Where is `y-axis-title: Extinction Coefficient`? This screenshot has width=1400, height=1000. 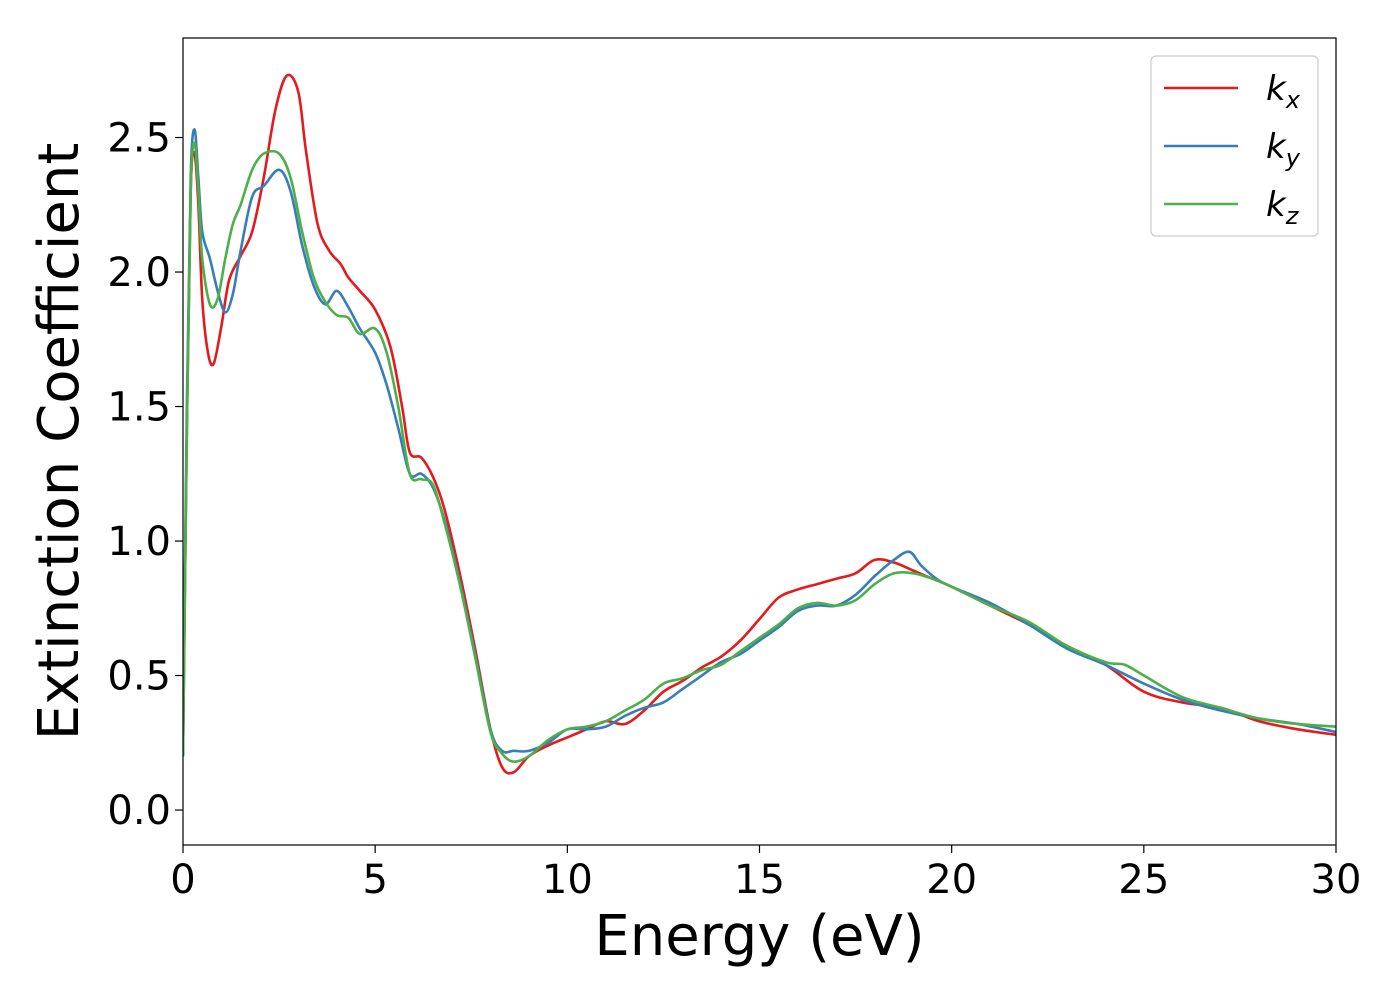
y-axis-title: Extinction Coefficient is located at coordinates (59, 442).